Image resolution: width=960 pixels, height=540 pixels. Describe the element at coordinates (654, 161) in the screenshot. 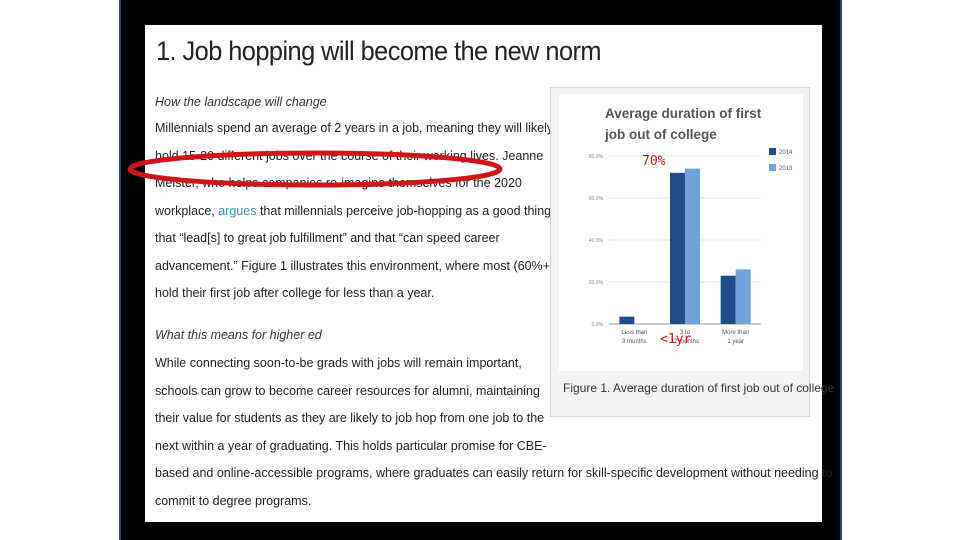

I see `annotation-label-percent: 70%` at that location.